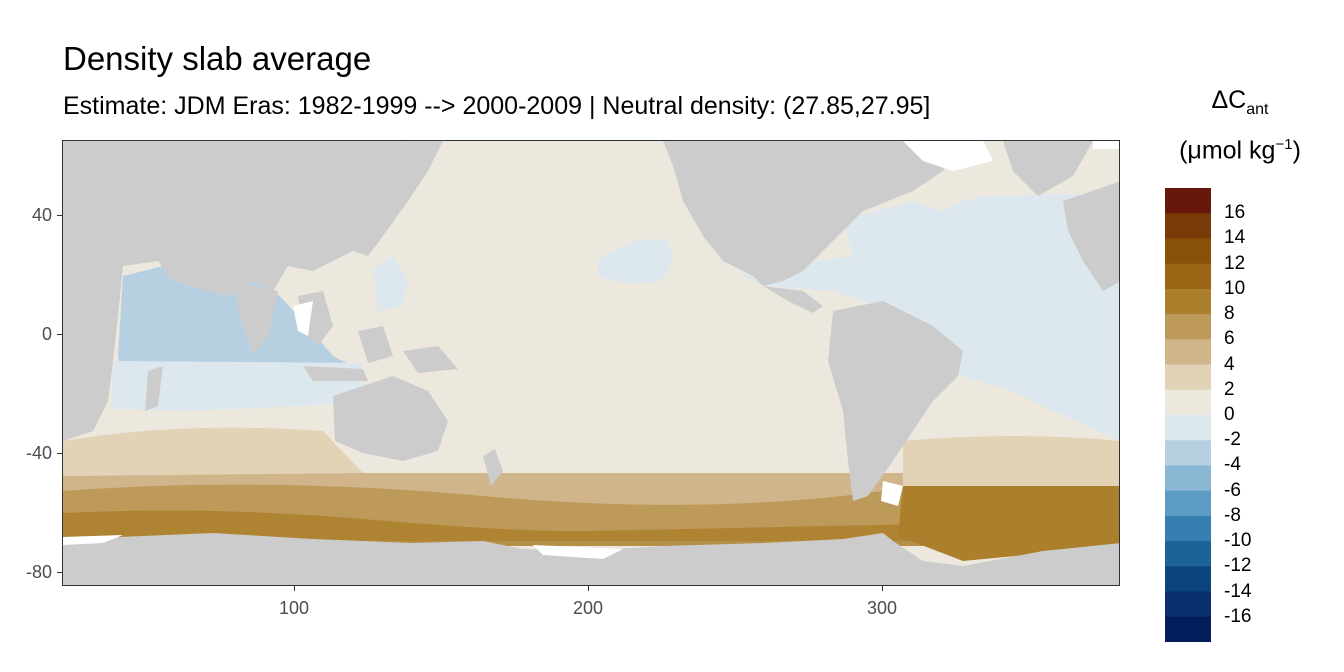  What do you see at coordinates (588, 608) in the screenshot?
I see `x-tick-label: 200` at bounding box center [588, 608].